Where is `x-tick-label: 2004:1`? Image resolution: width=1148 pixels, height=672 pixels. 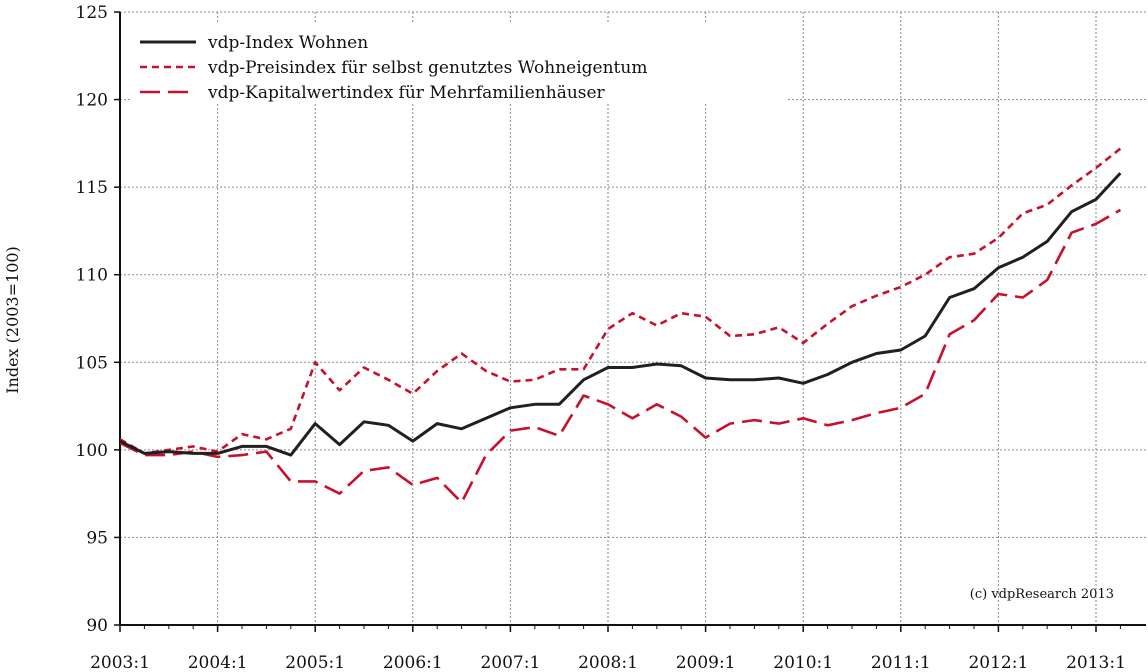 x-tick-label: 2004:1 is located at coordinates (218, 662).